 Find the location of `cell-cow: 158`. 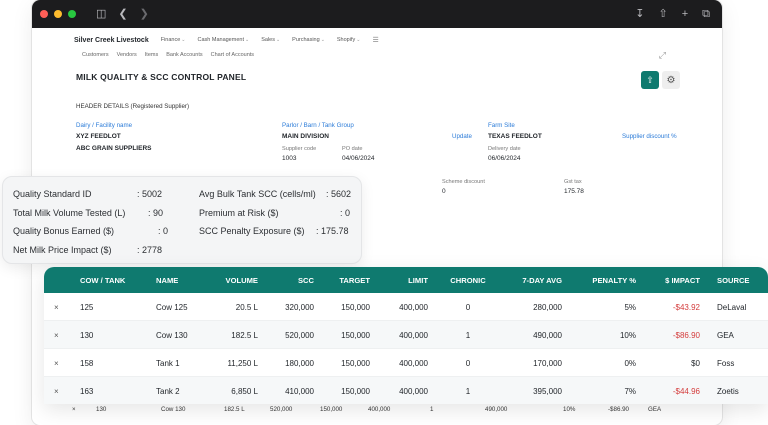

cell-cow: 158 is located at coordinates (87, 363).